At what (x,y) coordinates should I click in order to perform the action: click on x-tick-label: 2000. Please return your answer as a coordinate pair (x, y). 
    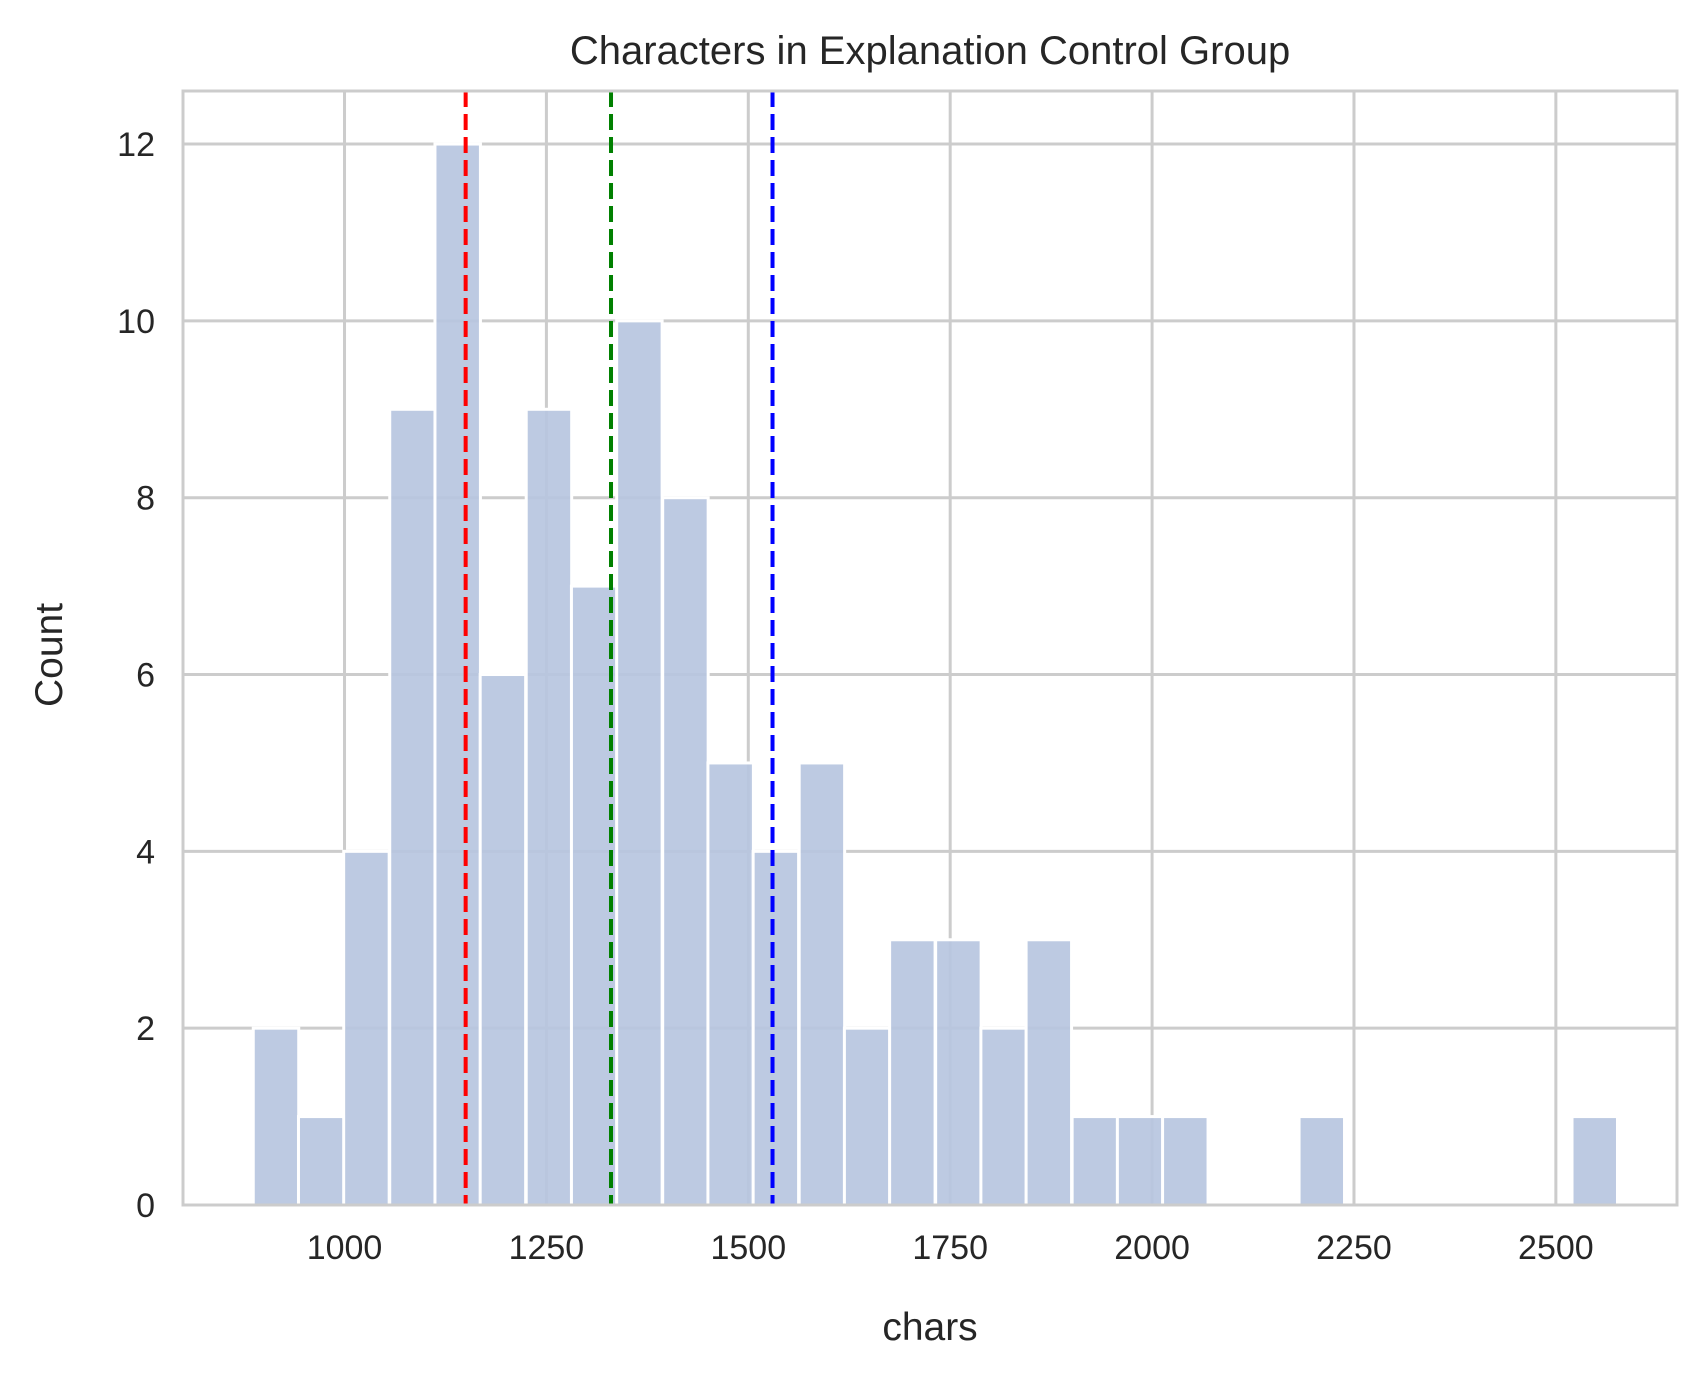
    Looking at the image, I should click on (1152, 1248).